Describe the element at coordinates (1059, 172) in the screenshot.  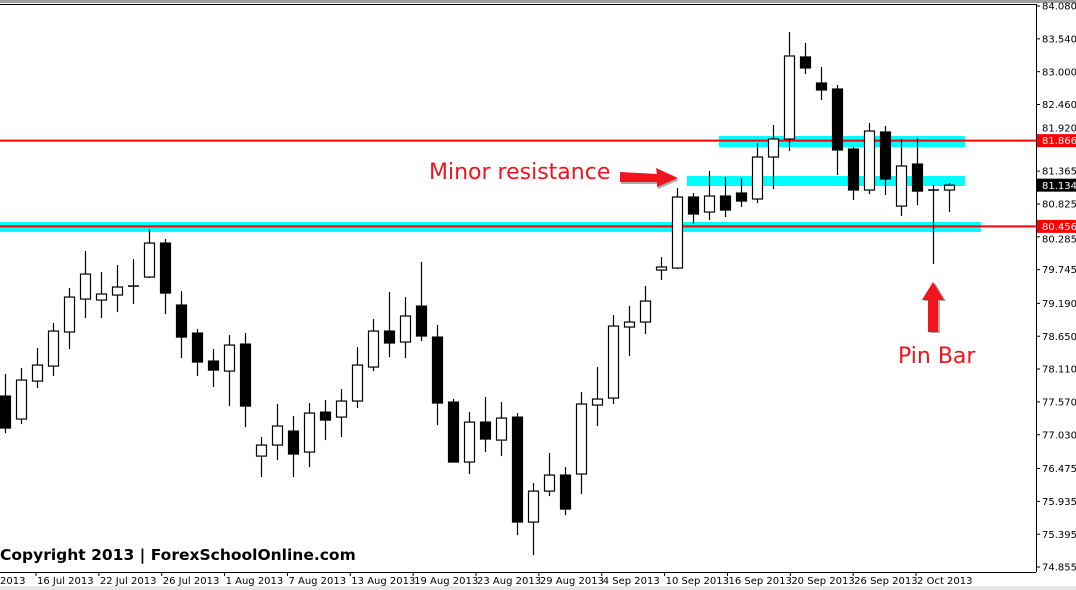
I see `y-tick-label: 81.365` at that location.